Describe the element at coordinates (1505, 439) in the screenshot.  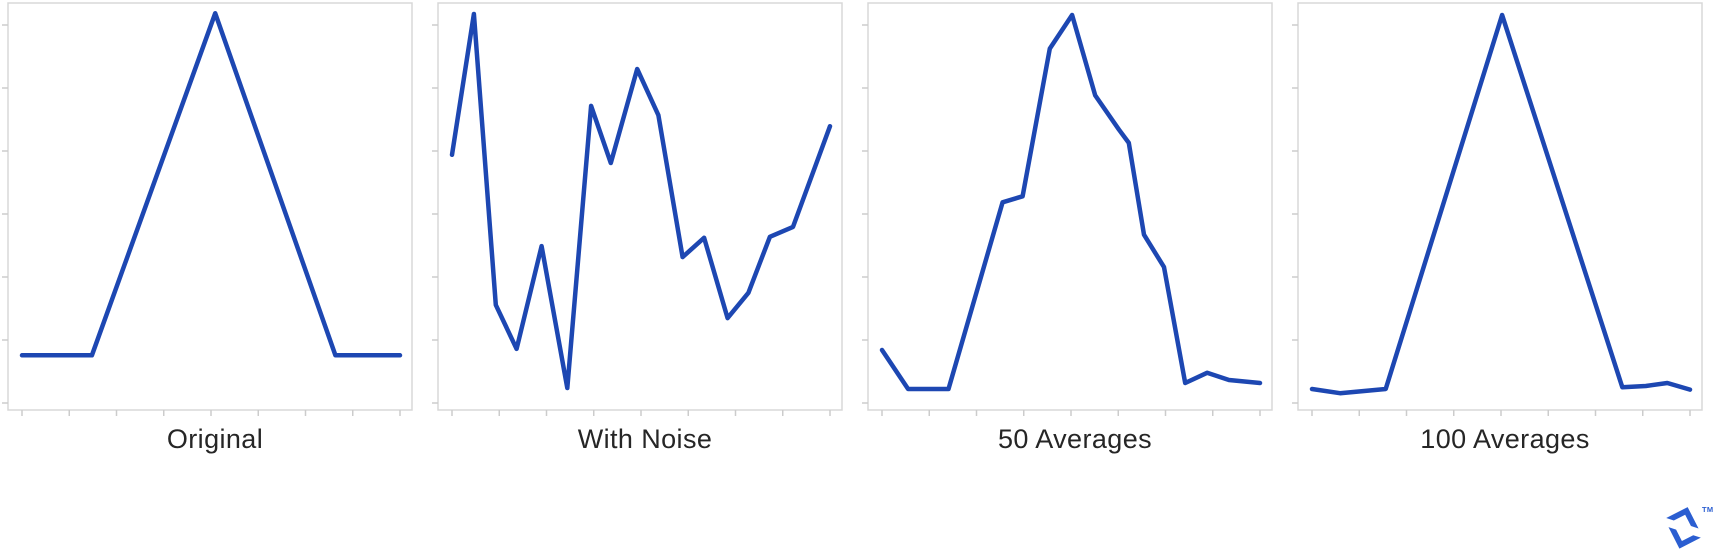
I see `chart-title-100-averages: 100 Averages` at that location.